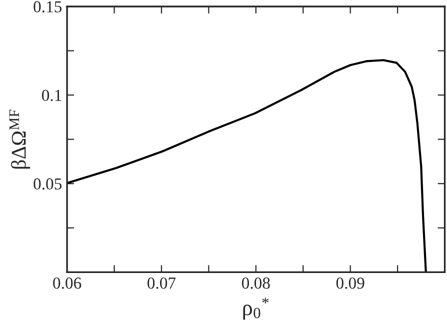  I want to click on y-tick-label: 0.05, so click(48, 184).